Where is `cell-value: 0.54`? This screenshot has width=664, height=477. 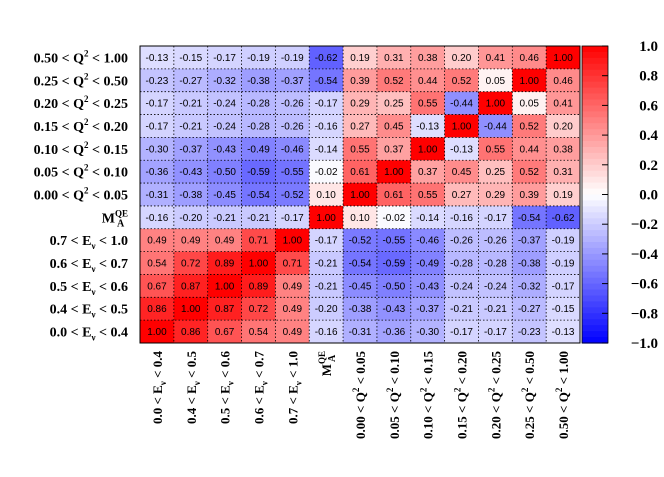 cell-value: 0.54 is located at coordinates (259, 332).